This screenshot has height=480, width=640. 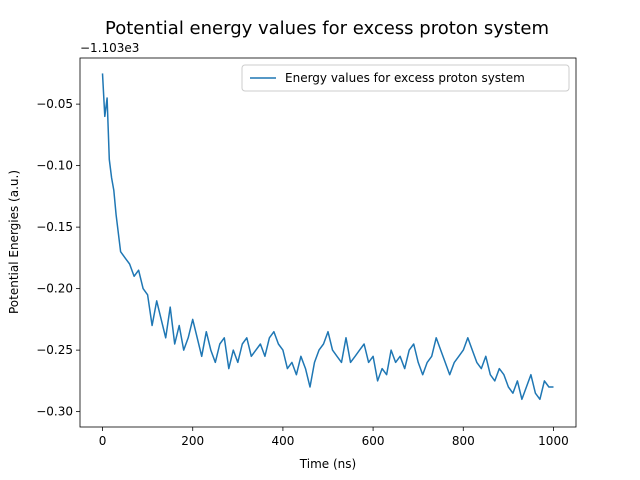 What do you see at coordinates (54, 289) in the screenshot?
I see `y-tick-label: −0.20` at bounding box center [54, 289].